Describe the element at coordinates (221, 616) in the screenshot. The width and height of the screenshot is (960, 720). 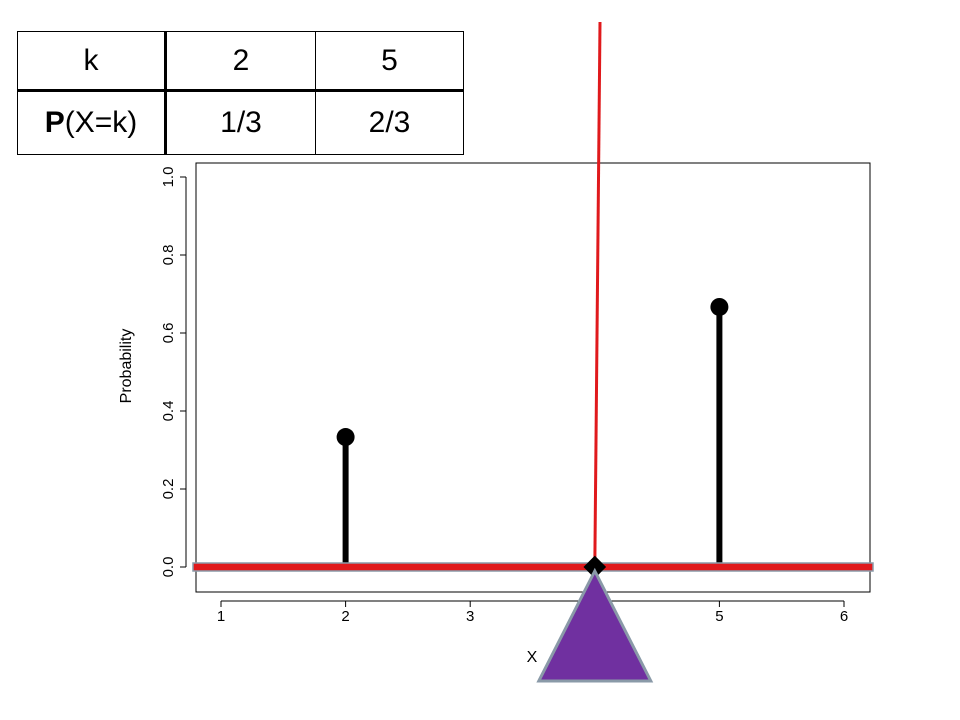
I see `x-tick-label: 1` at that location.